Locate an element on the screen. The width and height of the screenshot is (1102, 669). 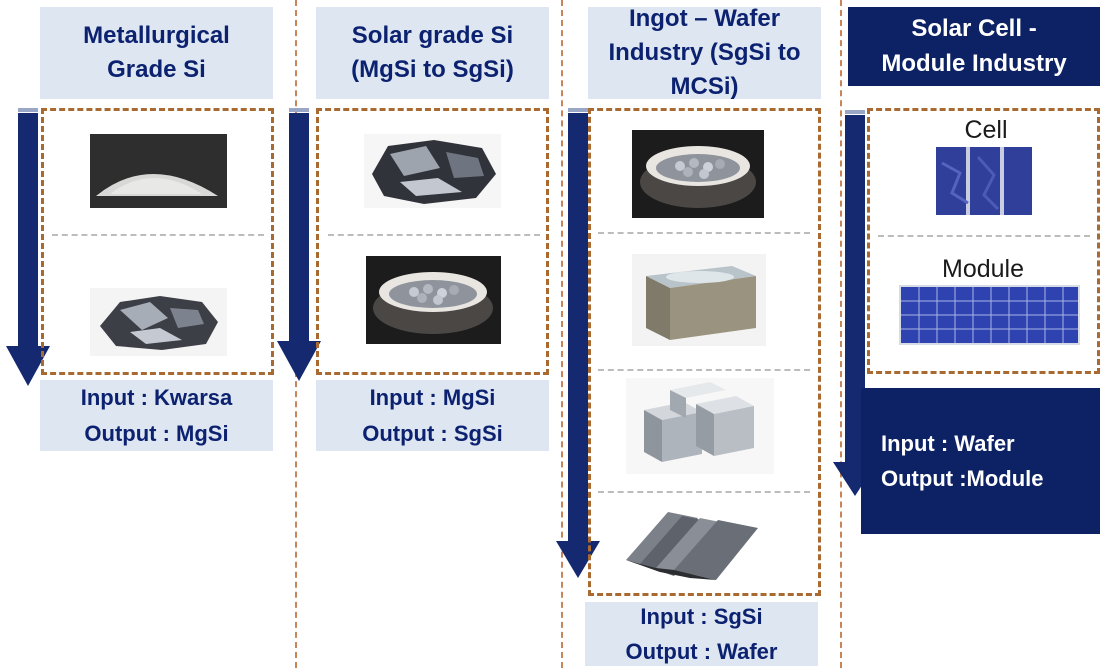
polysilicon-crucible-image is located at coordinates (433, 300).